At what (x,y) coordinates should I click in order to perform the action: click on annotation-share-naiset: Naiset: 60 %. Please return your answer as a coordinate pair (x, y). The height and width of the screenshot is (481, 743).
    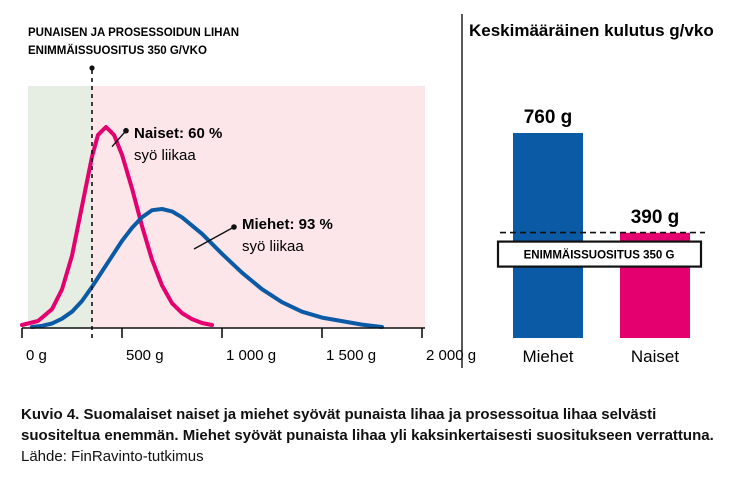
    Looking at the image, I should click on (178, 133).